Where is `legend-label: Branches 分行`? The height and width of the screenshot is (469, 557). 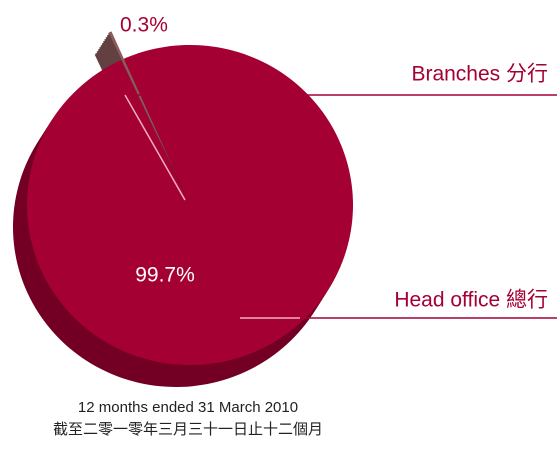
legend-label: Branches 分行 is located at coordinates (479, 74).